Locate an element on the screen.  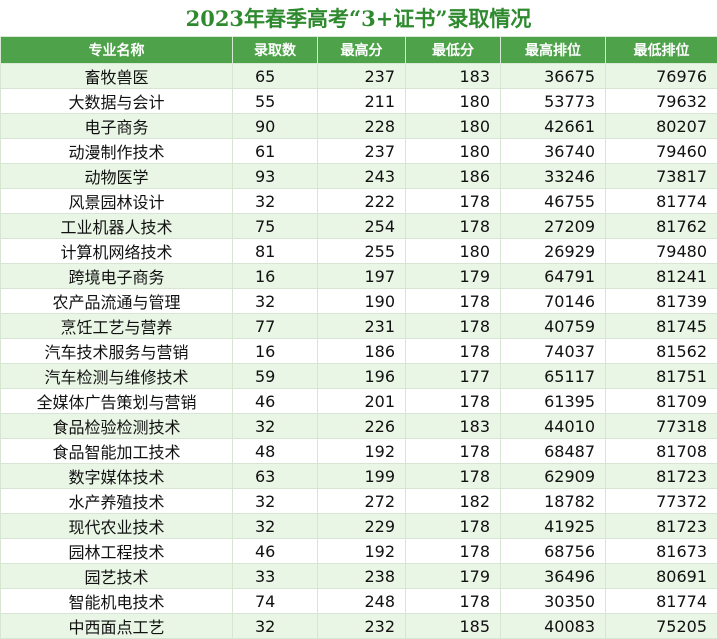
table-cell: 79632 is located at coordinates (661, 101).